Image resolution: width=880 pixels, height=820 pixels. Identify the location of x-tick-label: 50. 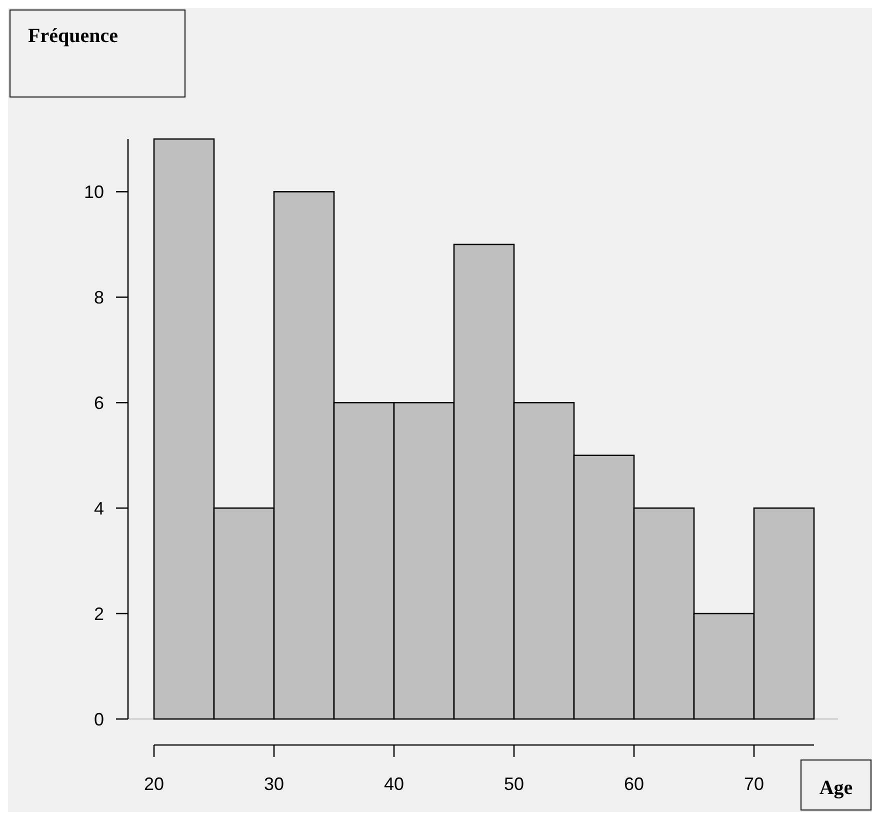
(514, 784).